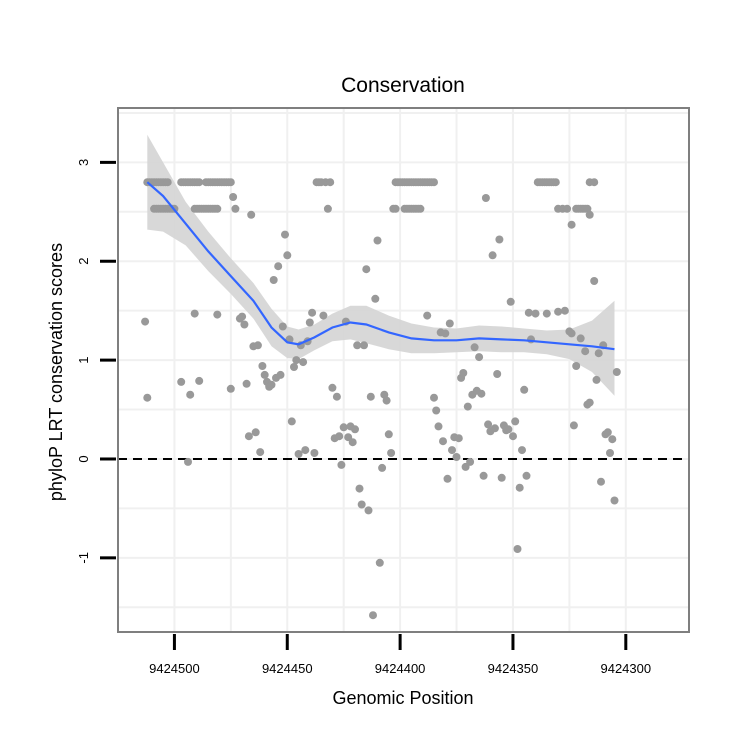 The height and width of the screenshot is (750, 750). Describe the element at coordinates (287, 668) in the screenshot. I see `x-tick-label: 9424450` at that location.